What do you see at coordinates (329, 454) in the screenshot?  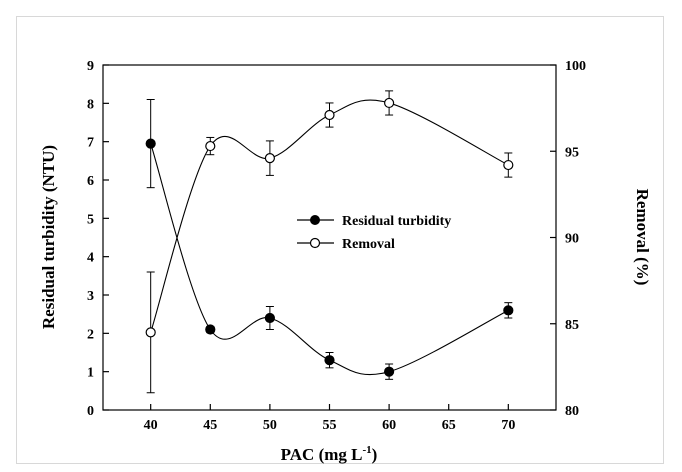 I see `x-axis-label: PAC (mg L-1)` at bounding box center [329, 454].